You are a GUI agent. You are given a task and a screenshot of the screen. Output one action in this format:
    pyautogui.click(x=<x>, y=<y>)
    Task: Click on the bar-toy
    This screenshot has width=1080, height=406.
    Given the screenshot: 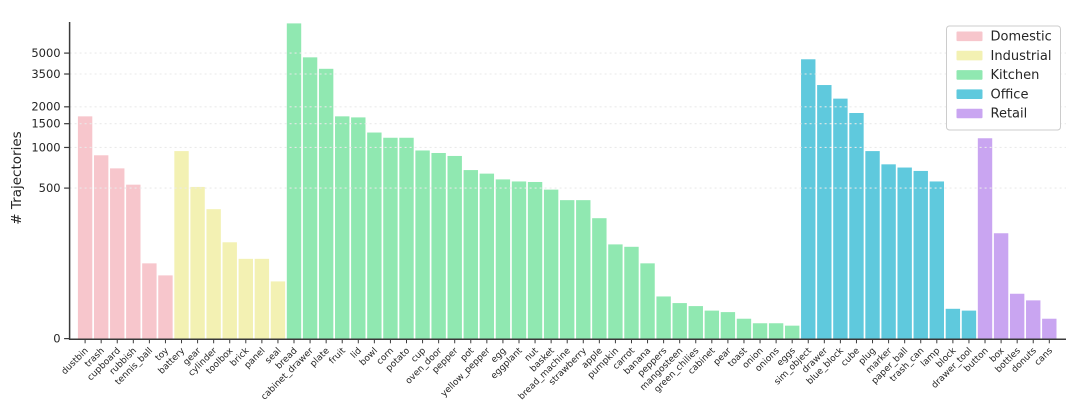 What is the action you would take?
    pyautogui.click(x=165, y=307)
    